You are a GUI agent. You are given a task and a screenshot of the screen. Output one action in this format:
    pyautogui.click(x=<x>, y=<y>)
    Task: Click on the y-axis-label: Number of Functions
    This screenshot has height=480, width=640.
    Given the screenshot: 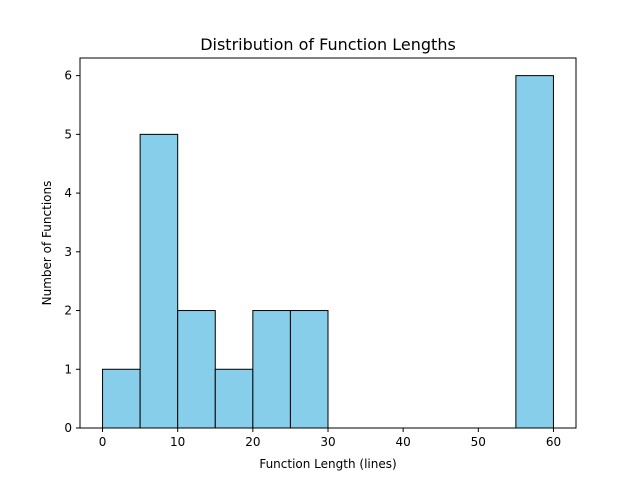 What is the action you would take?
    pyautogui.click(x=47, y=243)
    